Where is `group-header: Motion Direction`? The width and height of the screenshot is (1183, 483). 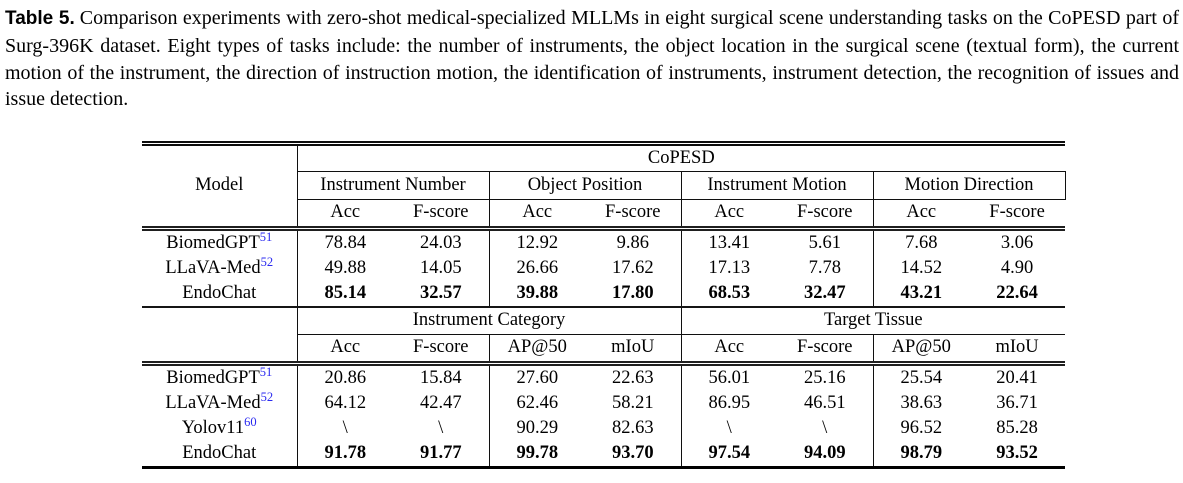 group-header: Motion Direction is located at coordinates (969, 185).